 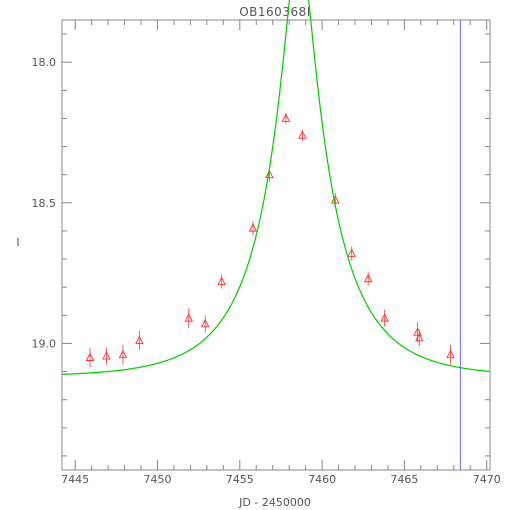 What do you see at coordinates (275, 12) in the screenshot?
I see `chart-title: OB160368I` at bounding box center [275, 12].